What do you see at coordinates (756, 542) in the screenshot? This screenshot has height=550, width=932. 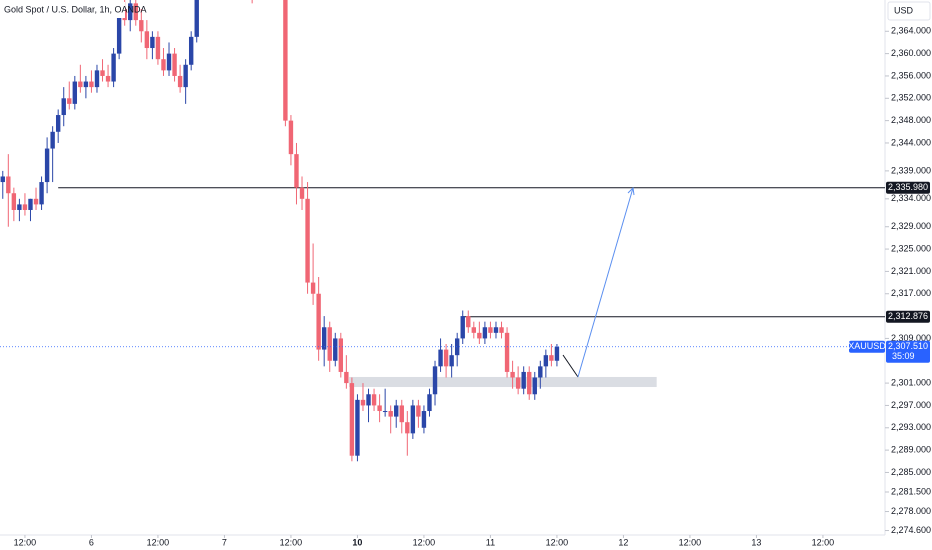 I see `x-tick-label: 13` at bounding box center [756, 542].